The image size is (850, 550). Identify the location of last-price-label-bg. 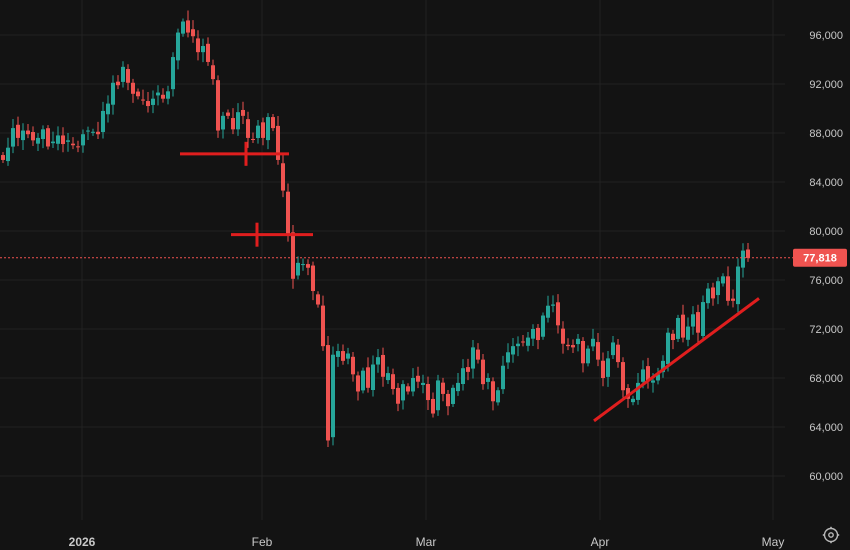
(820, 257).